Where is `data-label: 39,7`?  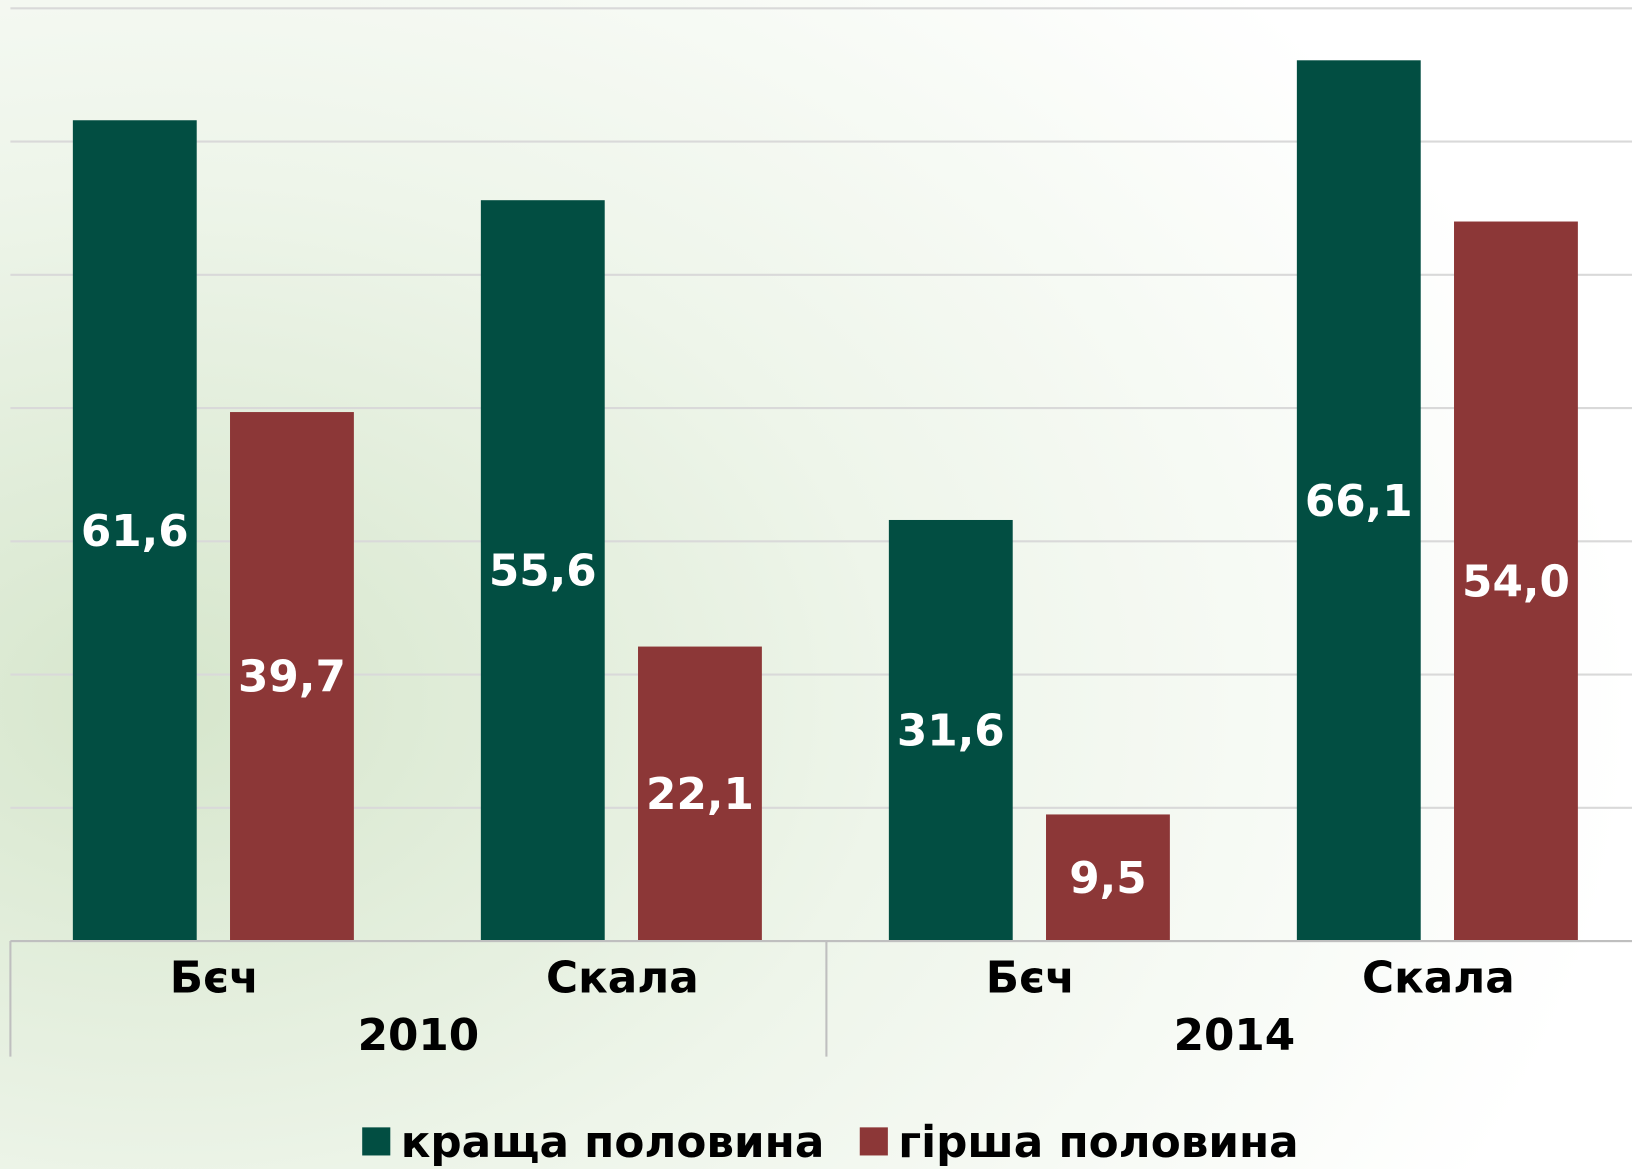
data-label: 39,7 is located at coordinates (292, 677).